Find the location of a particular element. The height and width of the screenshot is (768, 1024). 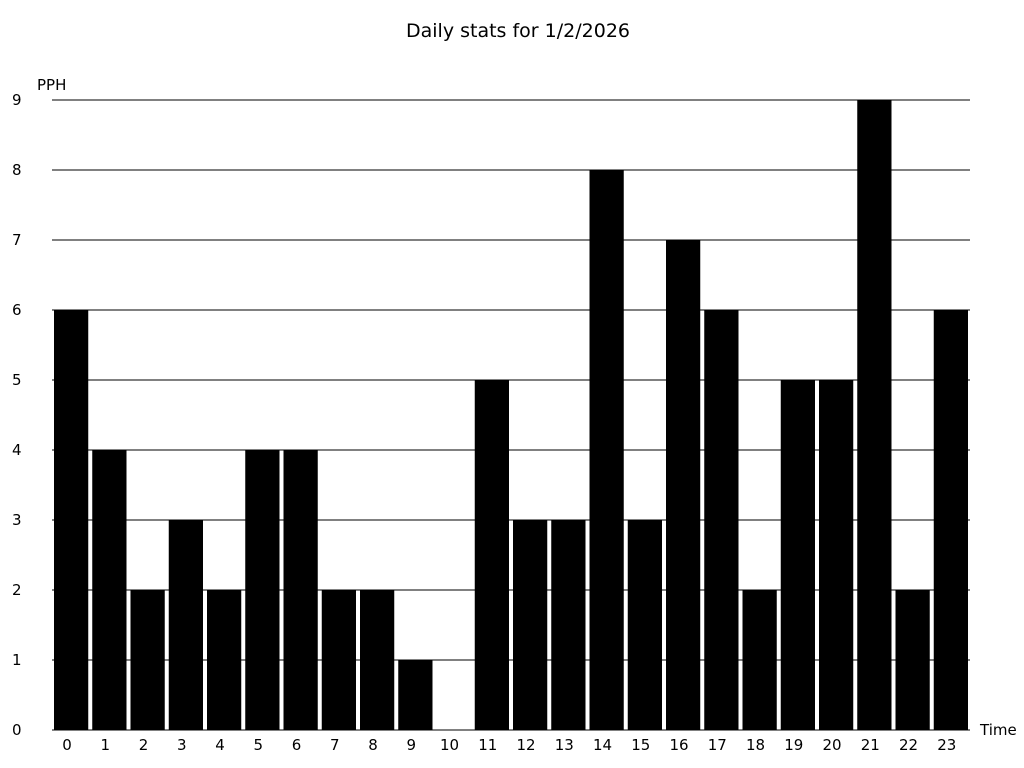

x-tick-label: 7 is located at coordinates (335, 745).